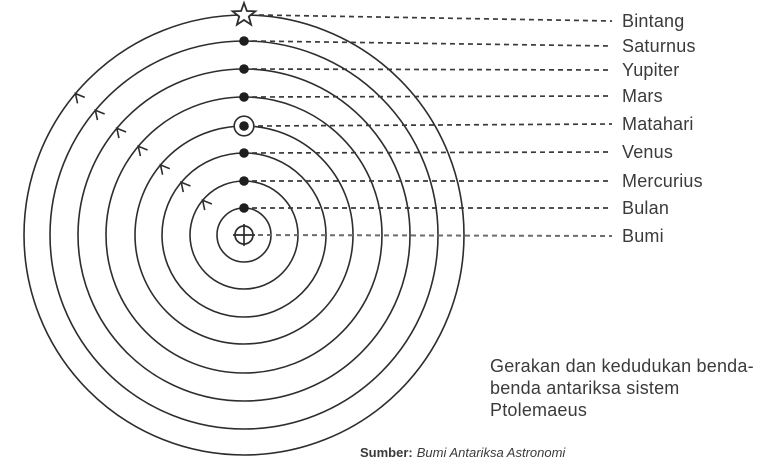 This screenshot has width=776, height=473. What do you see at coordinates (658, 124) in the screenshot?
I see `label-matahari: Matahari` at bounding box center [658, 124].